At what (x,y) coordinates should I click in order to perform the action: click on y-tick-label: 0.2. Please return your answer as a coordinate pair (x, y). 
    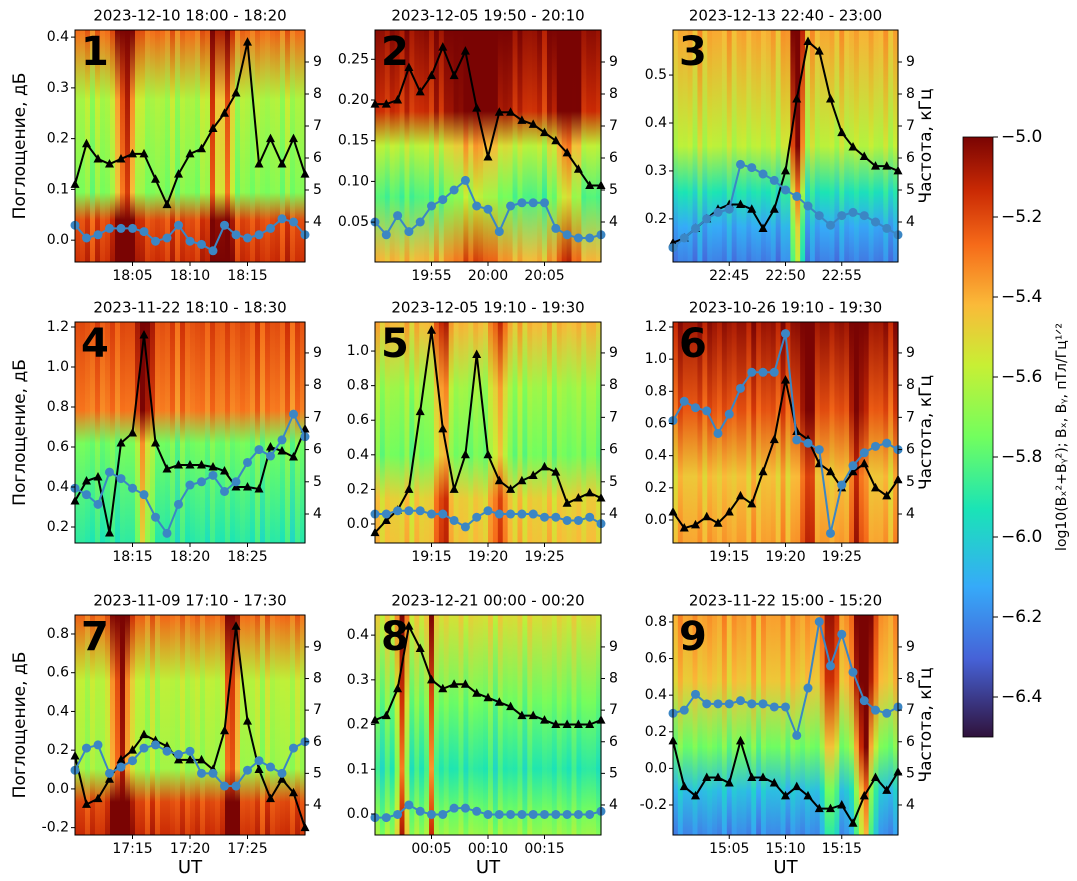
    Looking at the image, I should click on (358, 725).